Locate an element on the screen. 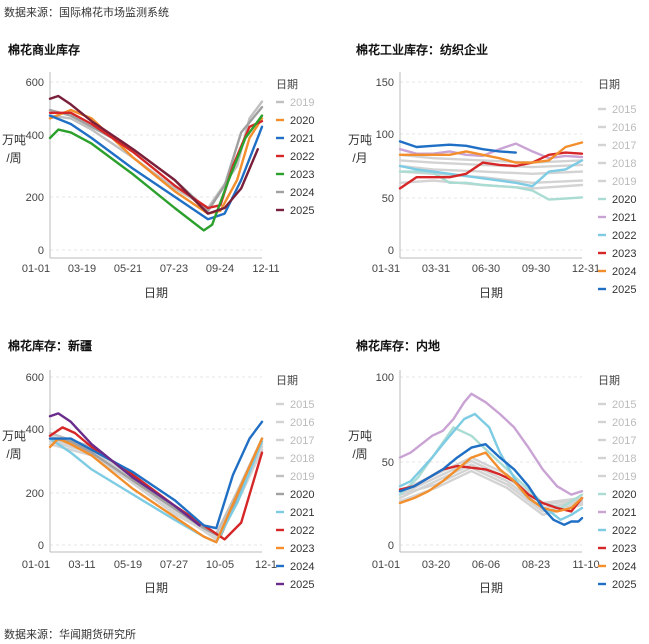 The width and height of the screenshot is (649, 644). y-tick-label: 150 is located at coordinates (385, 83).